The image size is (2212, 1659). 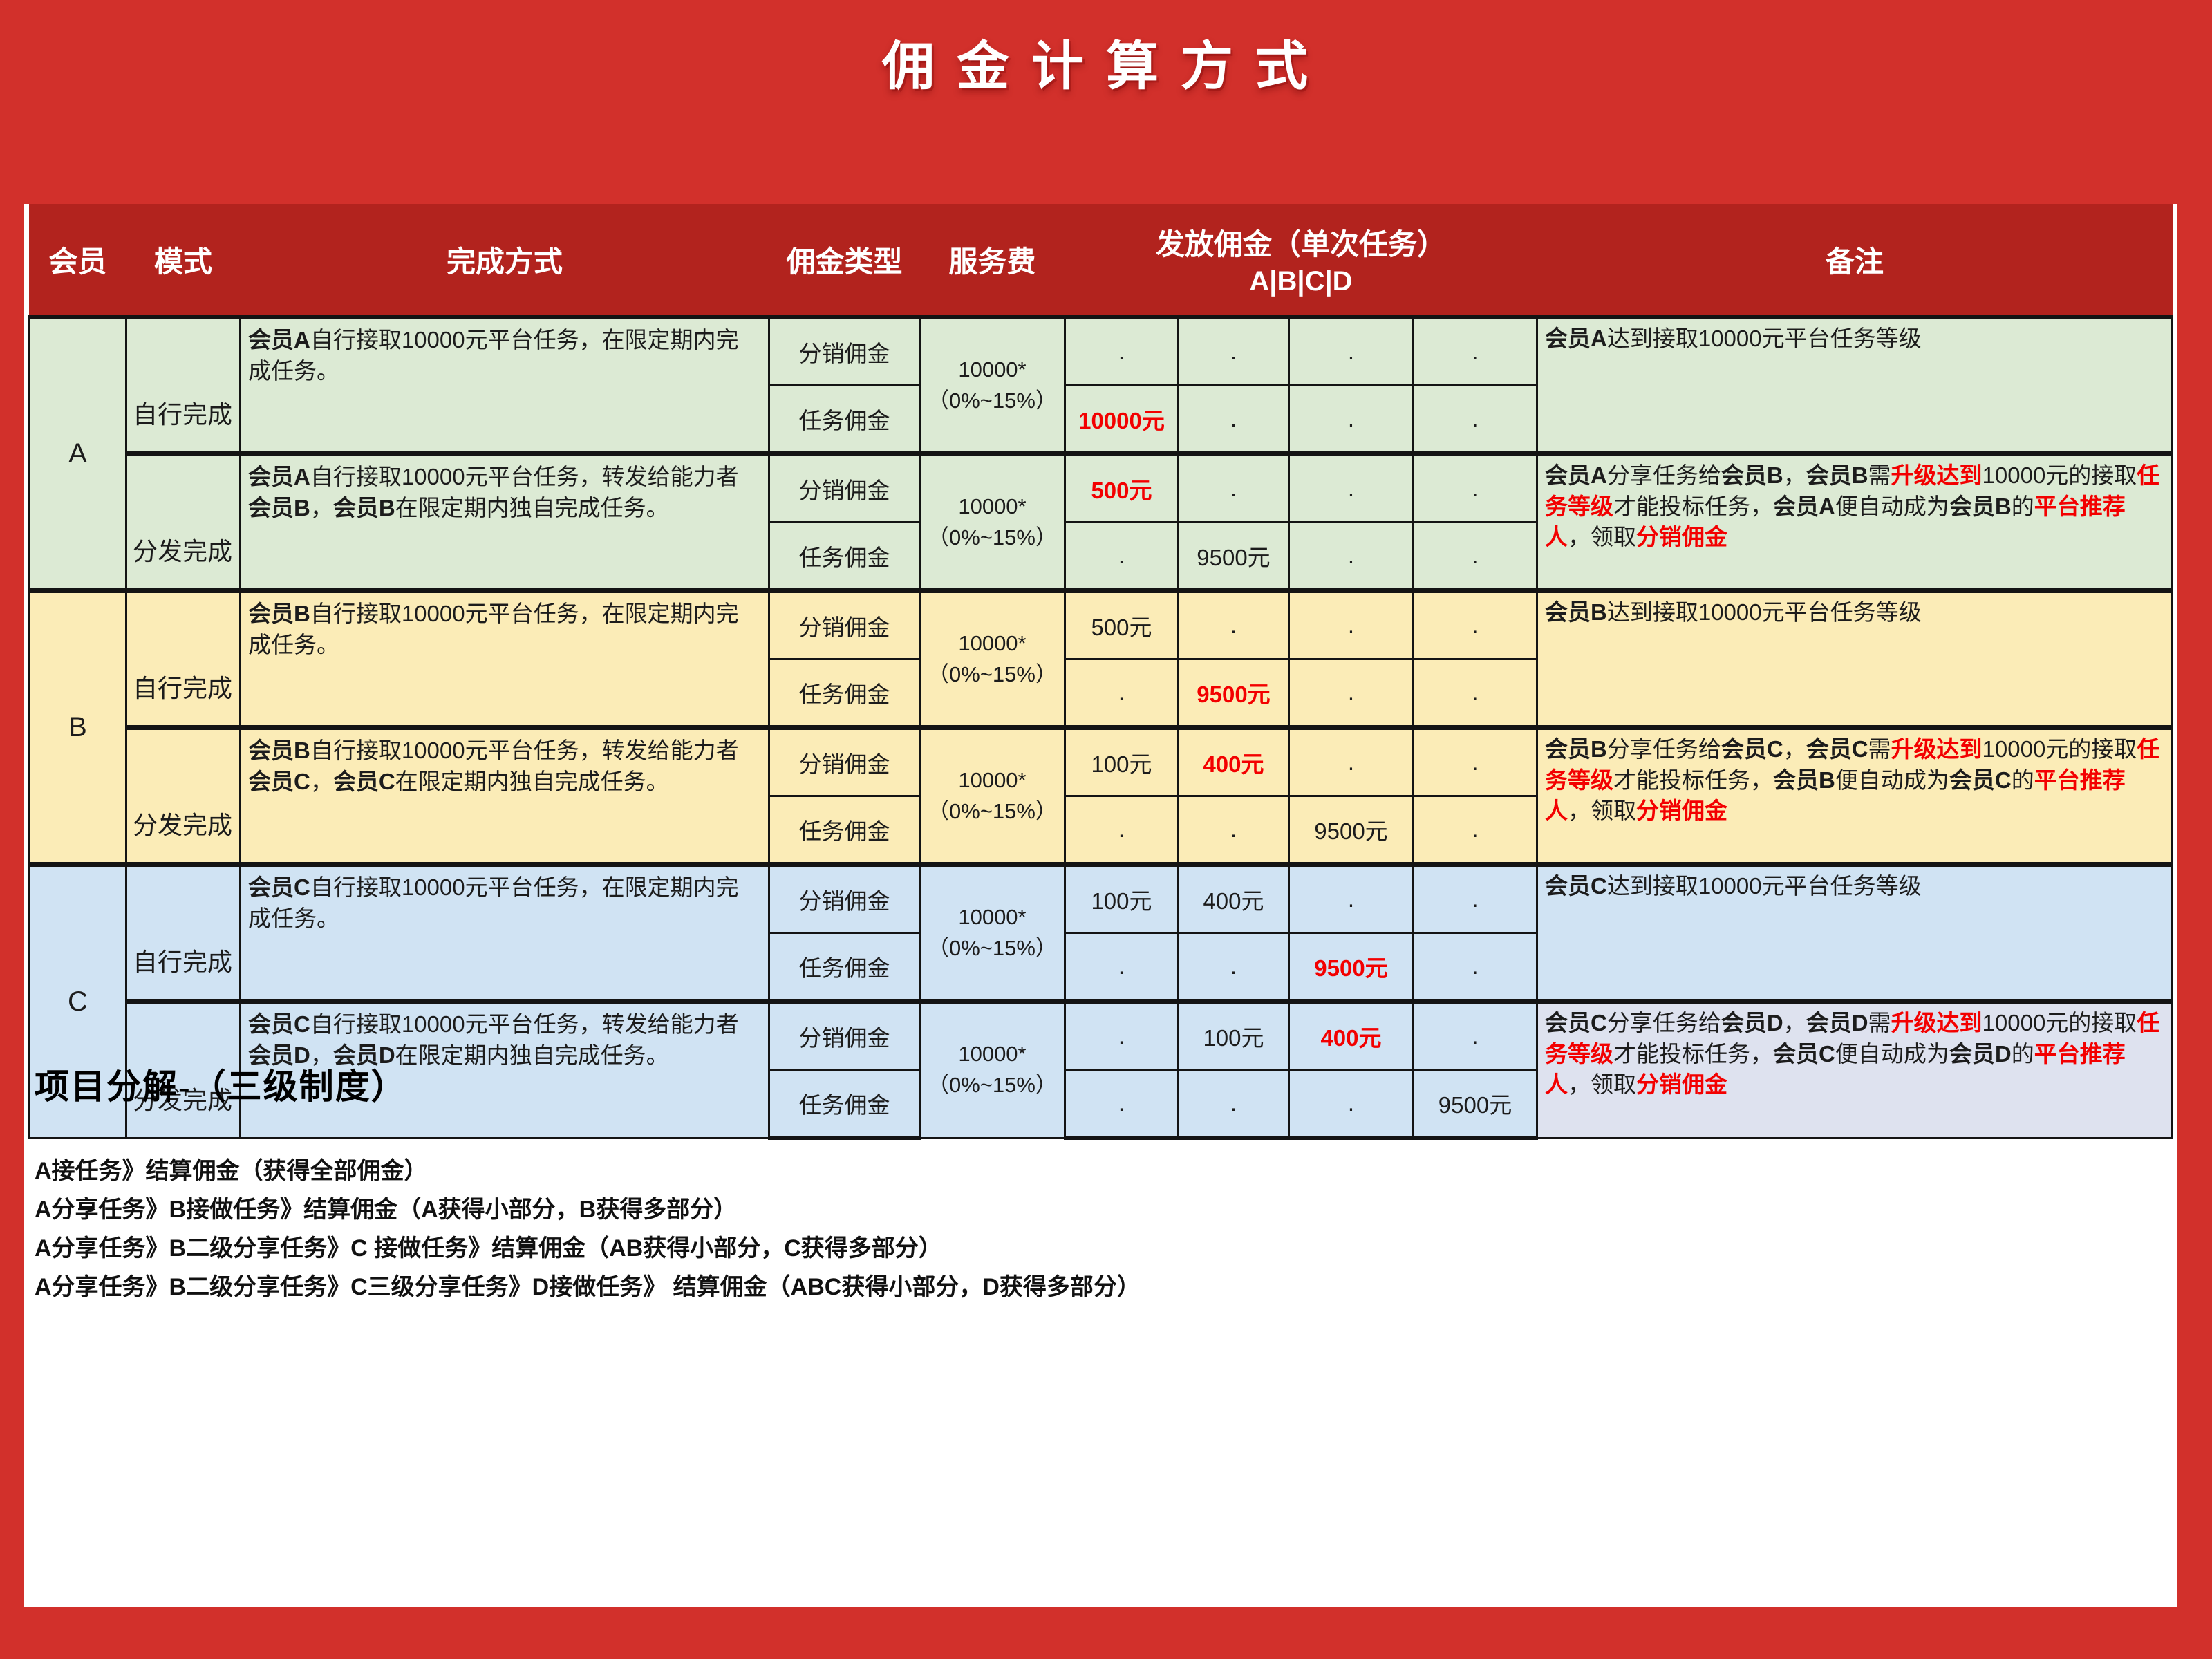 What do you see at coordinates (1106, 66) in the screenshot?
I see `page-title: 佣金计算方式` at bounding box center [1106, 66].